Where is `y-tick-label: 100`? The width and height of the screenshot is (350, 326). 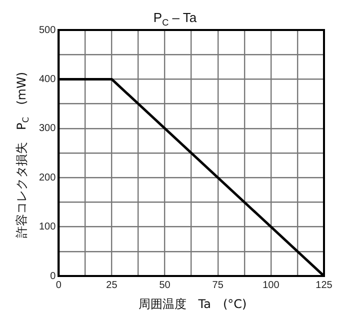 y-tick-label: 100 is located at coordinates (47, 227).